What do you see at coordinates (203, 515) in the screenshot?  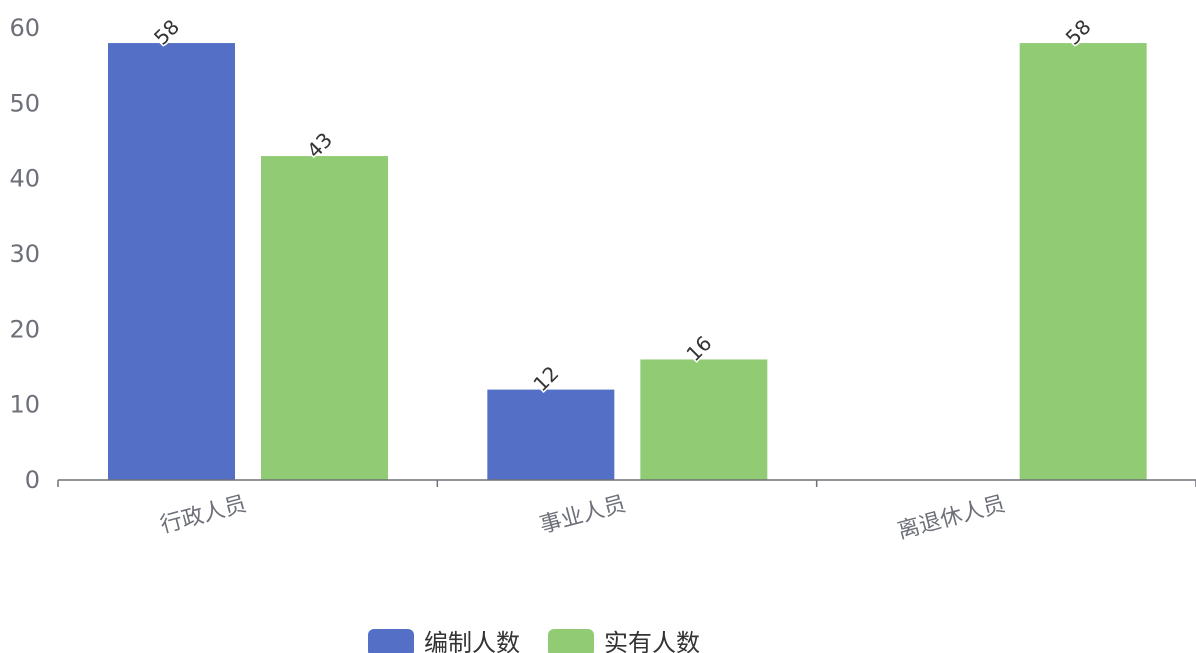 I see `x-category-label: 行政人员` at bounding box center [203, 515].